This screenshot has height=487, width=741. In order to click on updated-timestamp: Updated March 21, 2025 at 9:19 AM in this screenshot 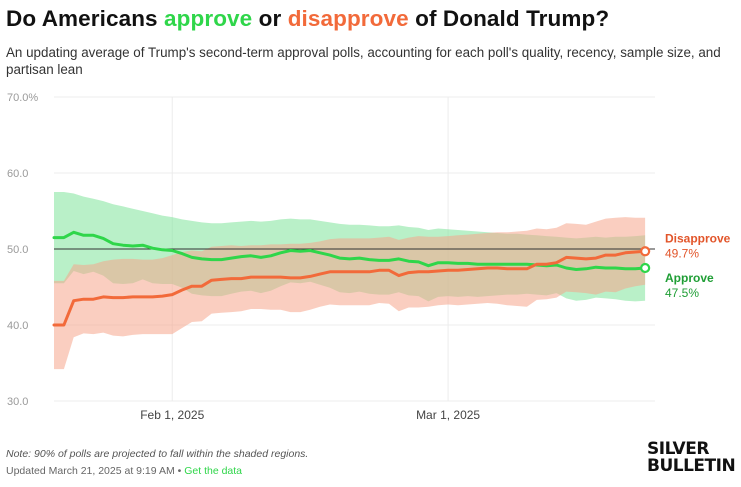, I will do `click(90, 471)`.